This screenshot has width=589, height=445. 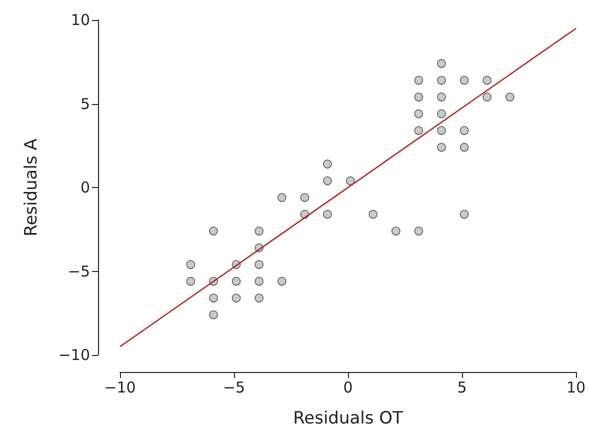 What do you see at coordinates (74, 355) in the screenshot?
I see `y-tick-label: −10` at bounding box center [74, 355].